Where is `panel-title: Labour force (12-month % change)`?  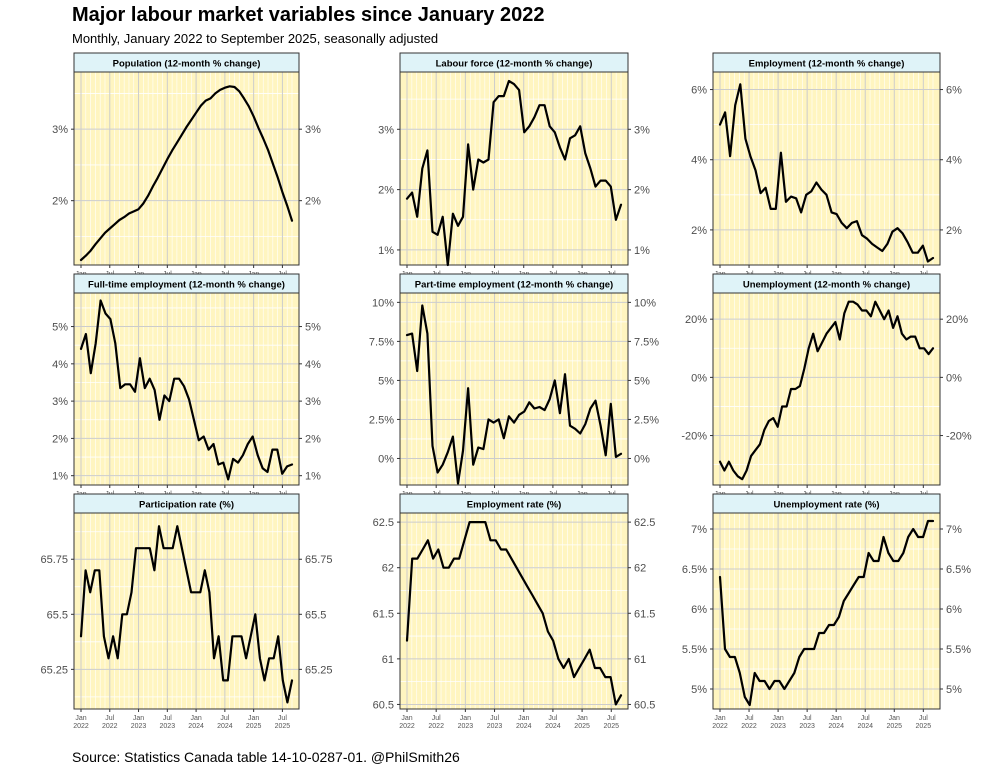 panel-title: Labour force (12-month % change) is located at coordinates (514, 64).